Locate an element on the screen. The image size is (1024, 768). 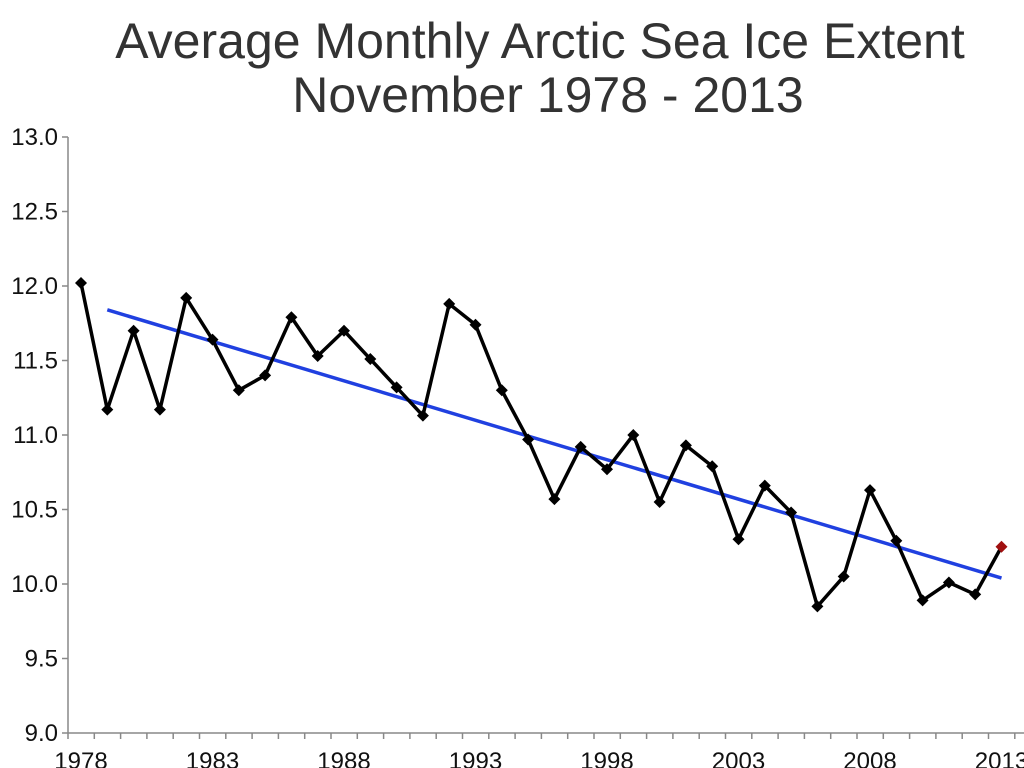
x-tick-label: 1978 is located at coordinates (80, 758).